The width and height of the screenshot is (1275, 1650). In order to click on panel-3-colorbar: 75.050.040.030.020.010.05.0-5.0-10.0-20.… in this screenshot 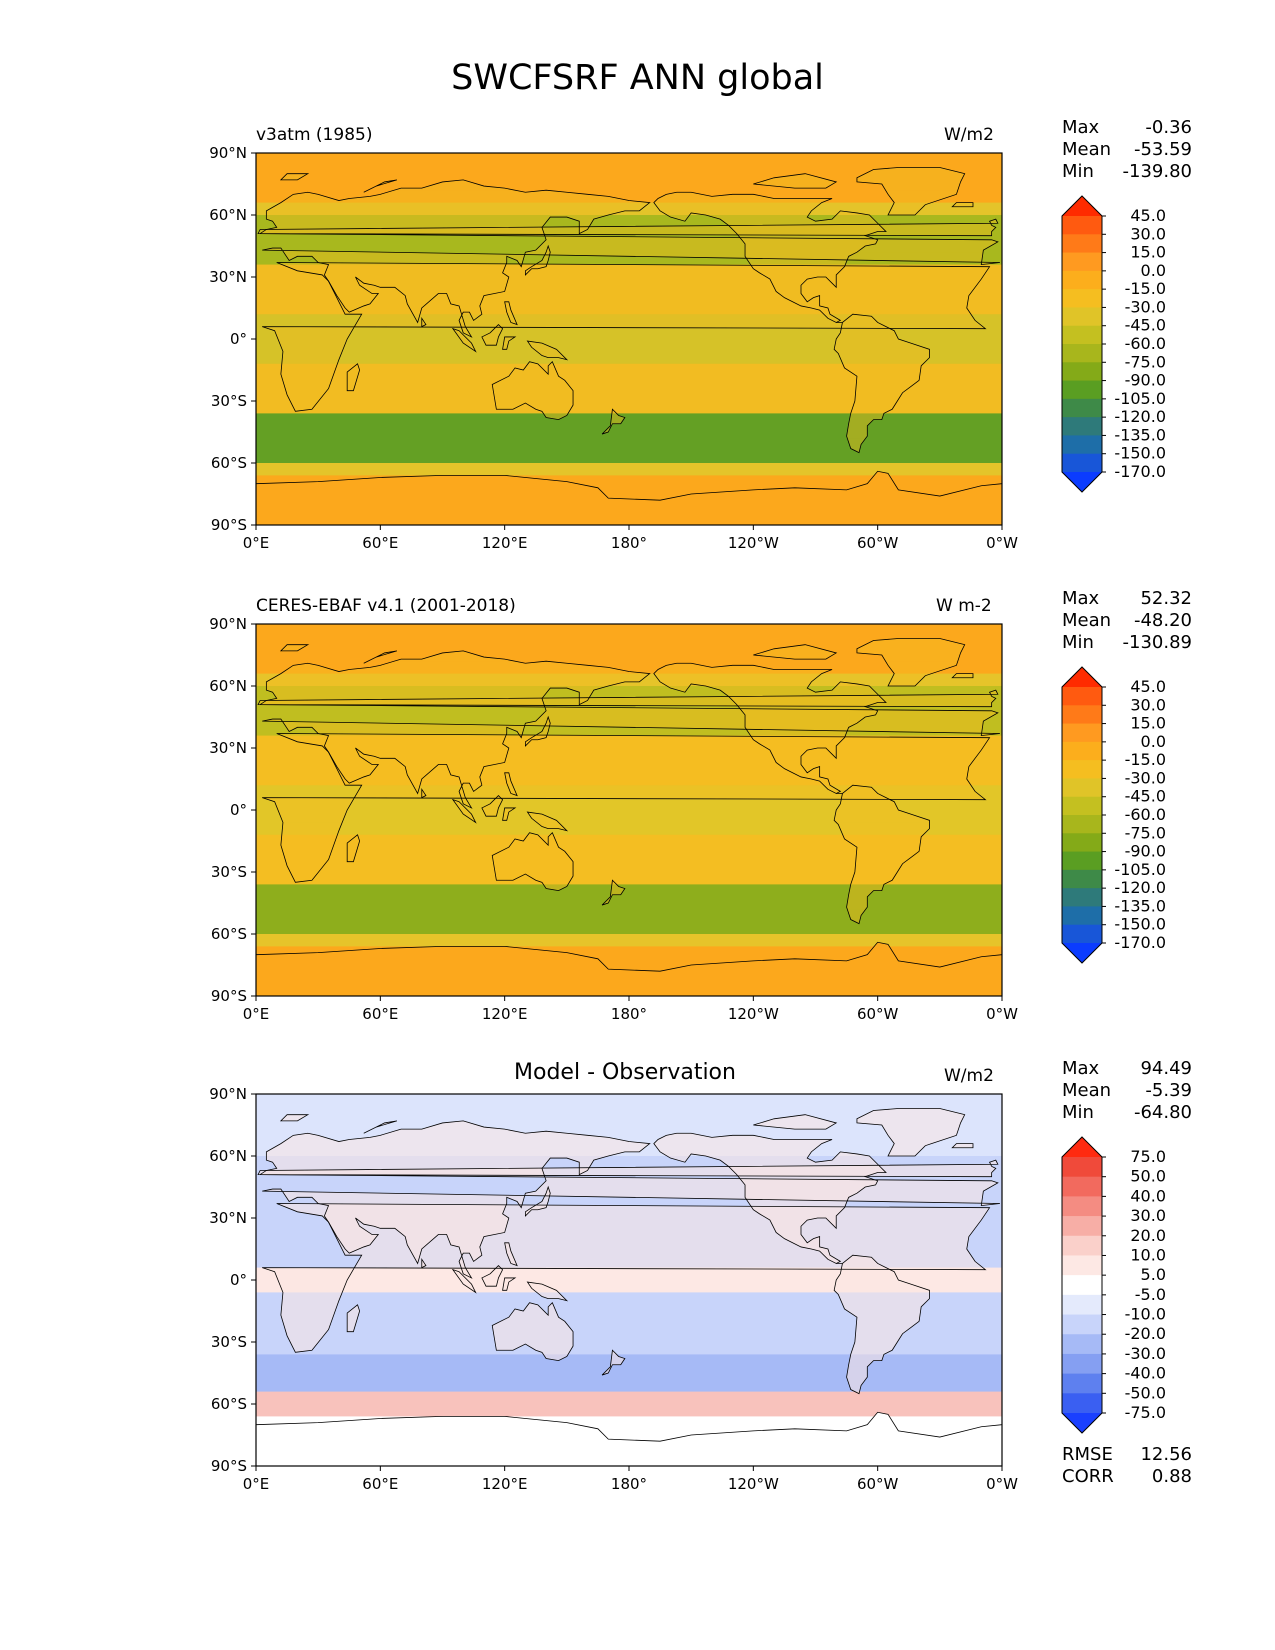, I will do `click(1113, 1285)`.